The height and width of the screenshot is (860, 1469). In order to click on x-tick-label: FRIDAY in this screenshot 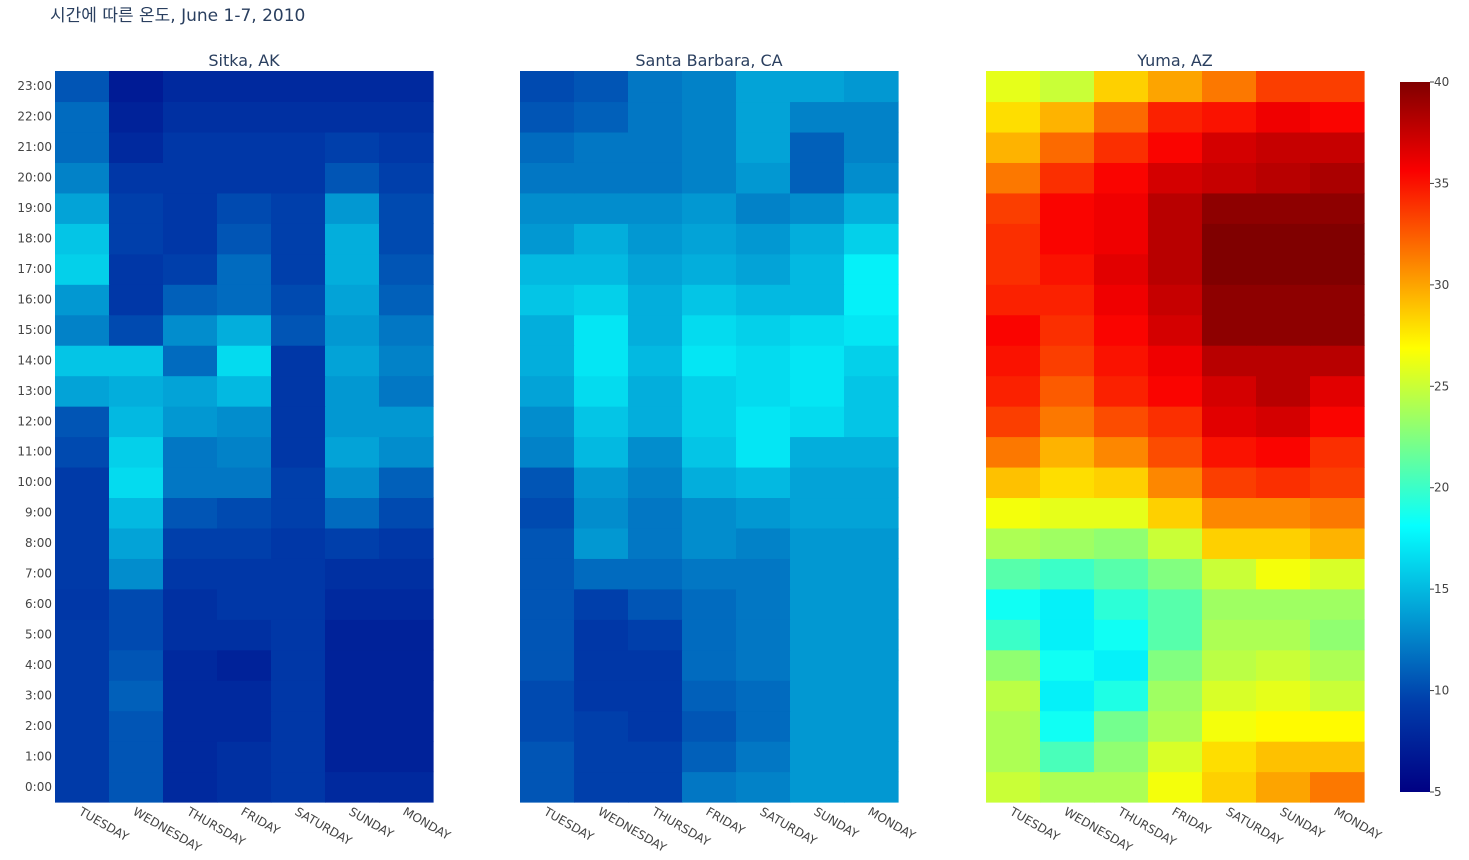, I will do `click(1192, 821)`.